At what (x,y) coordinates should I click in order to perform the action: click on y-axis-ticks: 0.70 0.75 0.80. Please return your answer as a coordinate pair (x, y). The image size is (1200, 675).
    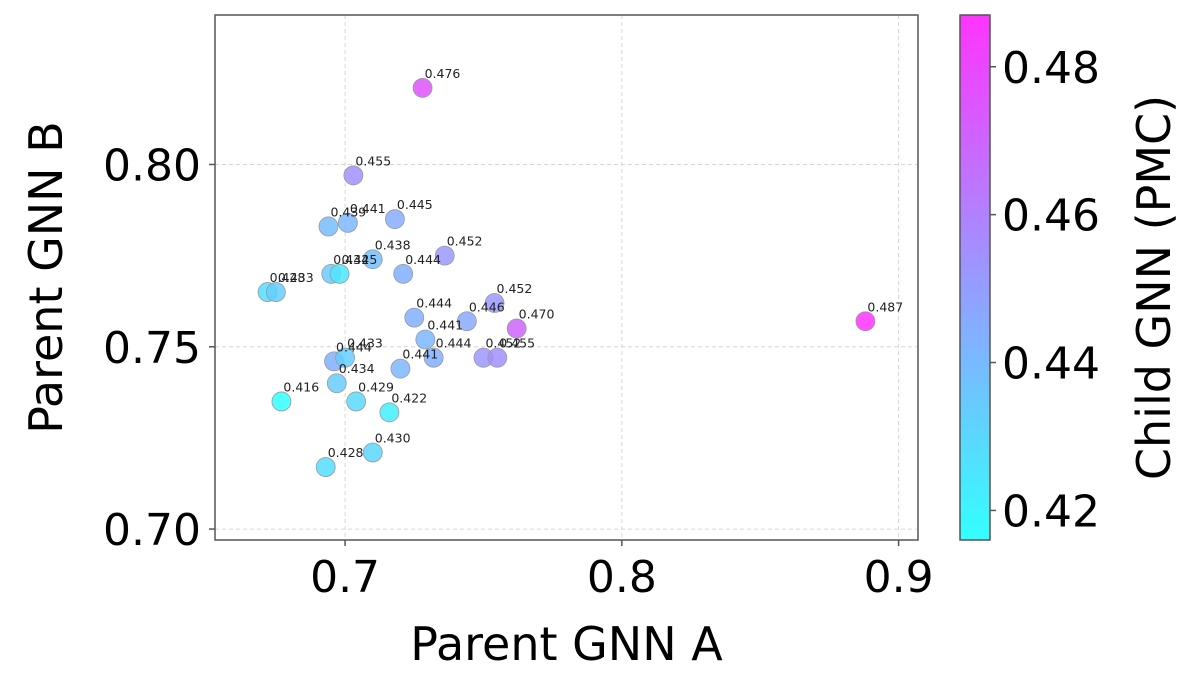
    Looking at the image, I should click on (159, 348).